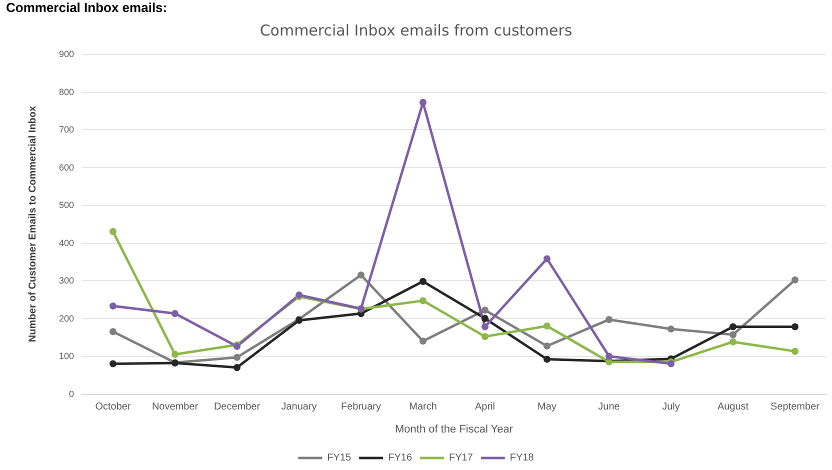  I want to click on x-tick-label: October, so click(113, 407).